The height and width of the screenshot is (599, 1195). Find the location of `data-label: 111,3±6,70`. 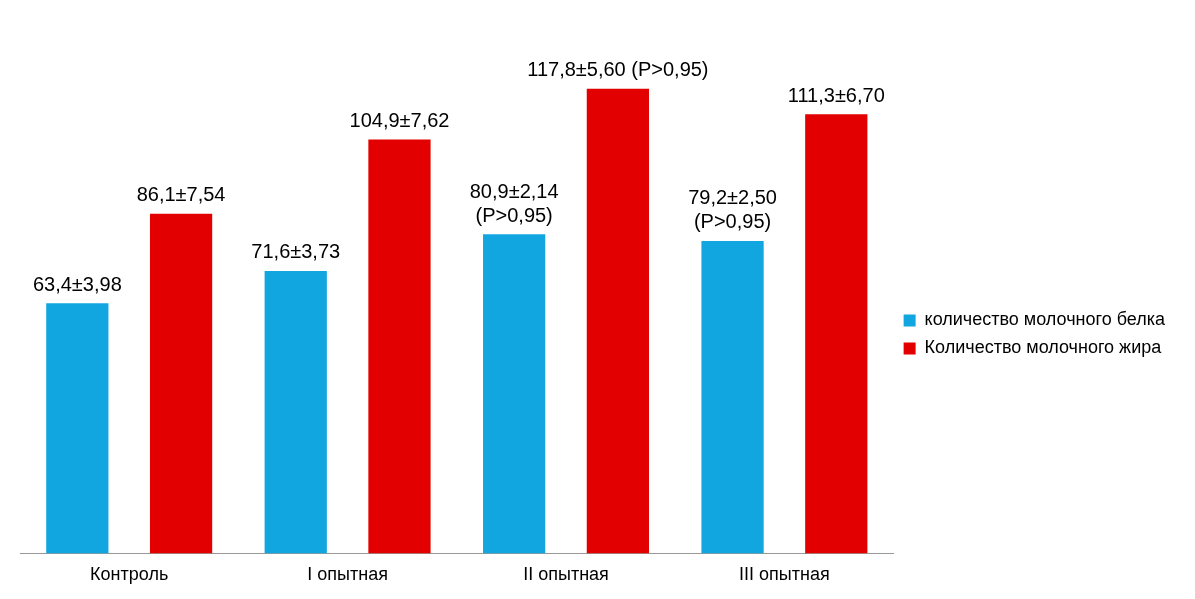

data-label: 111,3±6,70 is located at coordinates (836, 94).